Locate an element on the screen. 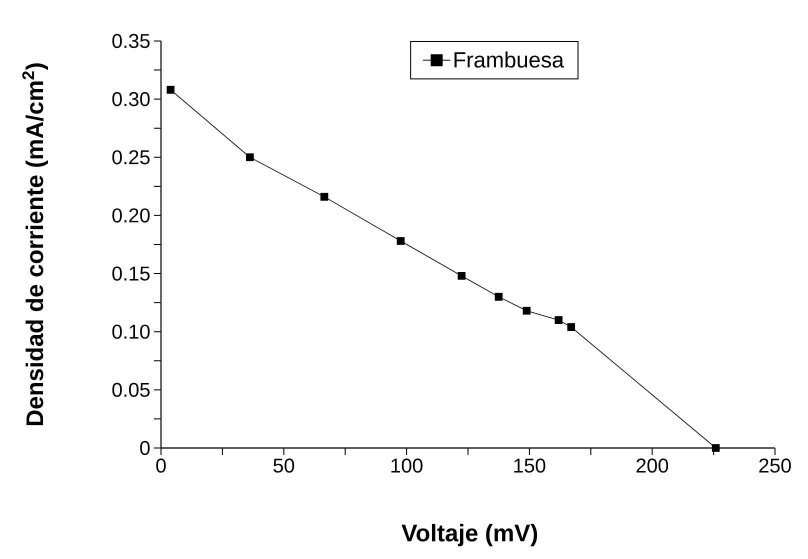  y-tick-label: 0.25 is located at coordinates (131, 157).